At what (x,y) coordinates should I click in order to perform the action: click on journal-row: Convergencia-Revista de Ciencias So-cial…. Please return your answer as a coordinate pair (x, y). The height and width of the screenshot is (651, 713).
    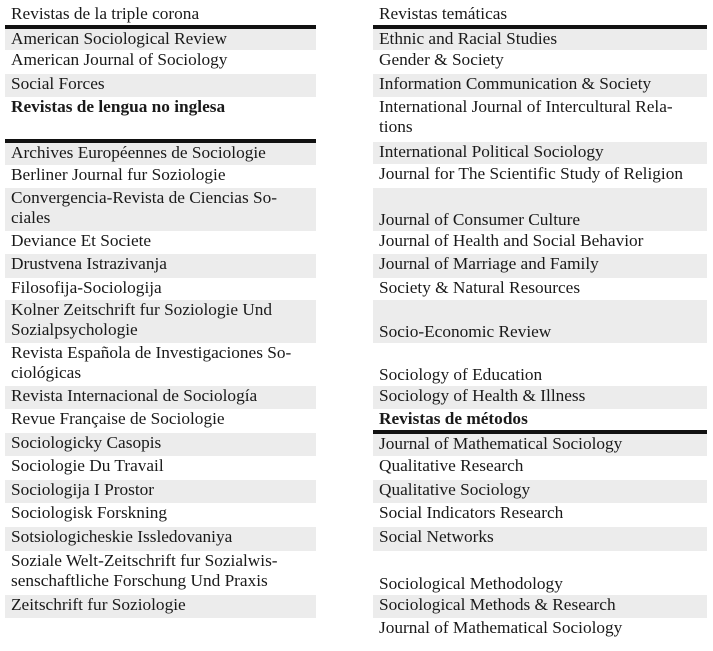
    Looking at the image, I should click on (160, 209).